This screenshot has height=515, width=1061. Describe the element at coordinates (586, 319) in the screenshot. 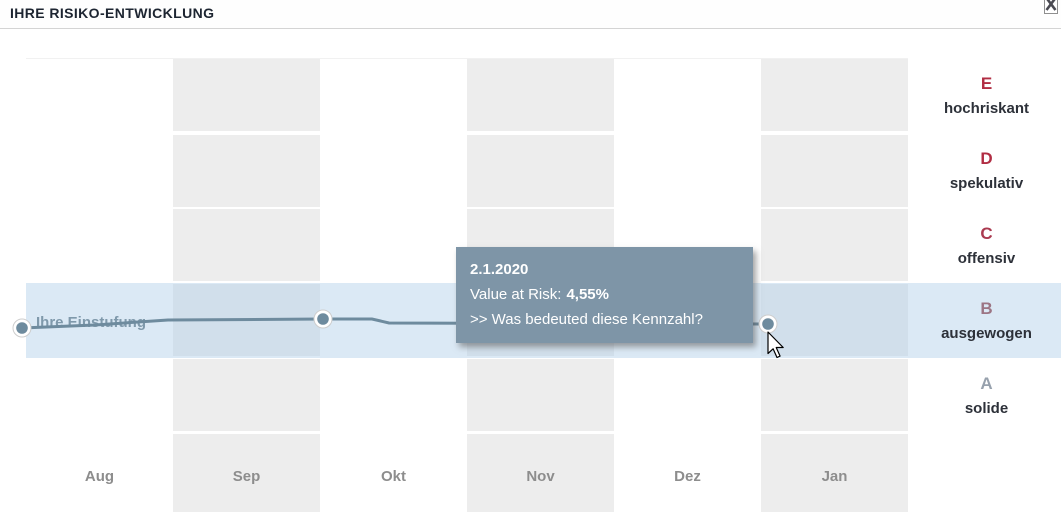

I see `tooltip-question-link: >> Was bedeuted diese Kennzahl?` at that location.